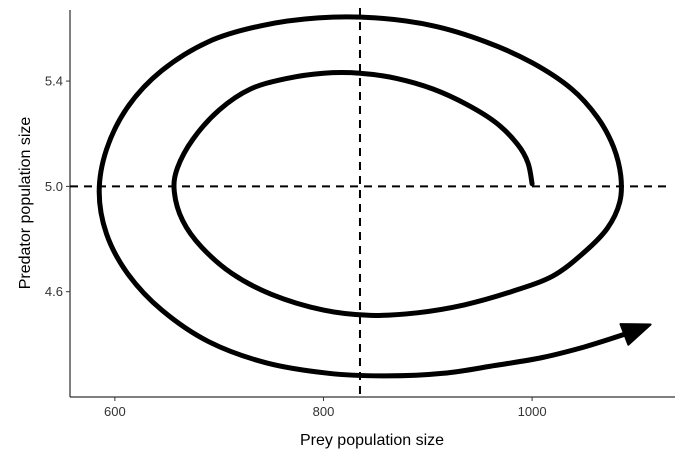 The image size is (684, 460). What do you see at coordinates (54, 81) in the screenshot?
I see `y-tick-label: 5.4` at bounding box center [54, 81].